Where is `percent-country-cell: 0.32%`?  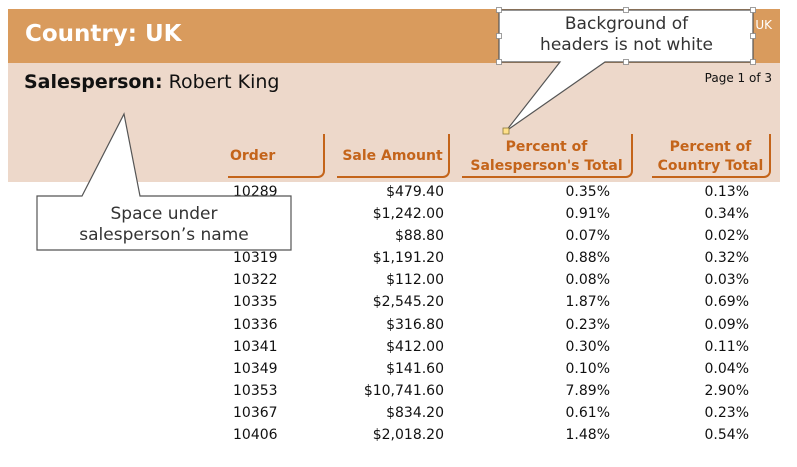 percent-country-cell: 0.32% is located at coordinates (726, 258).